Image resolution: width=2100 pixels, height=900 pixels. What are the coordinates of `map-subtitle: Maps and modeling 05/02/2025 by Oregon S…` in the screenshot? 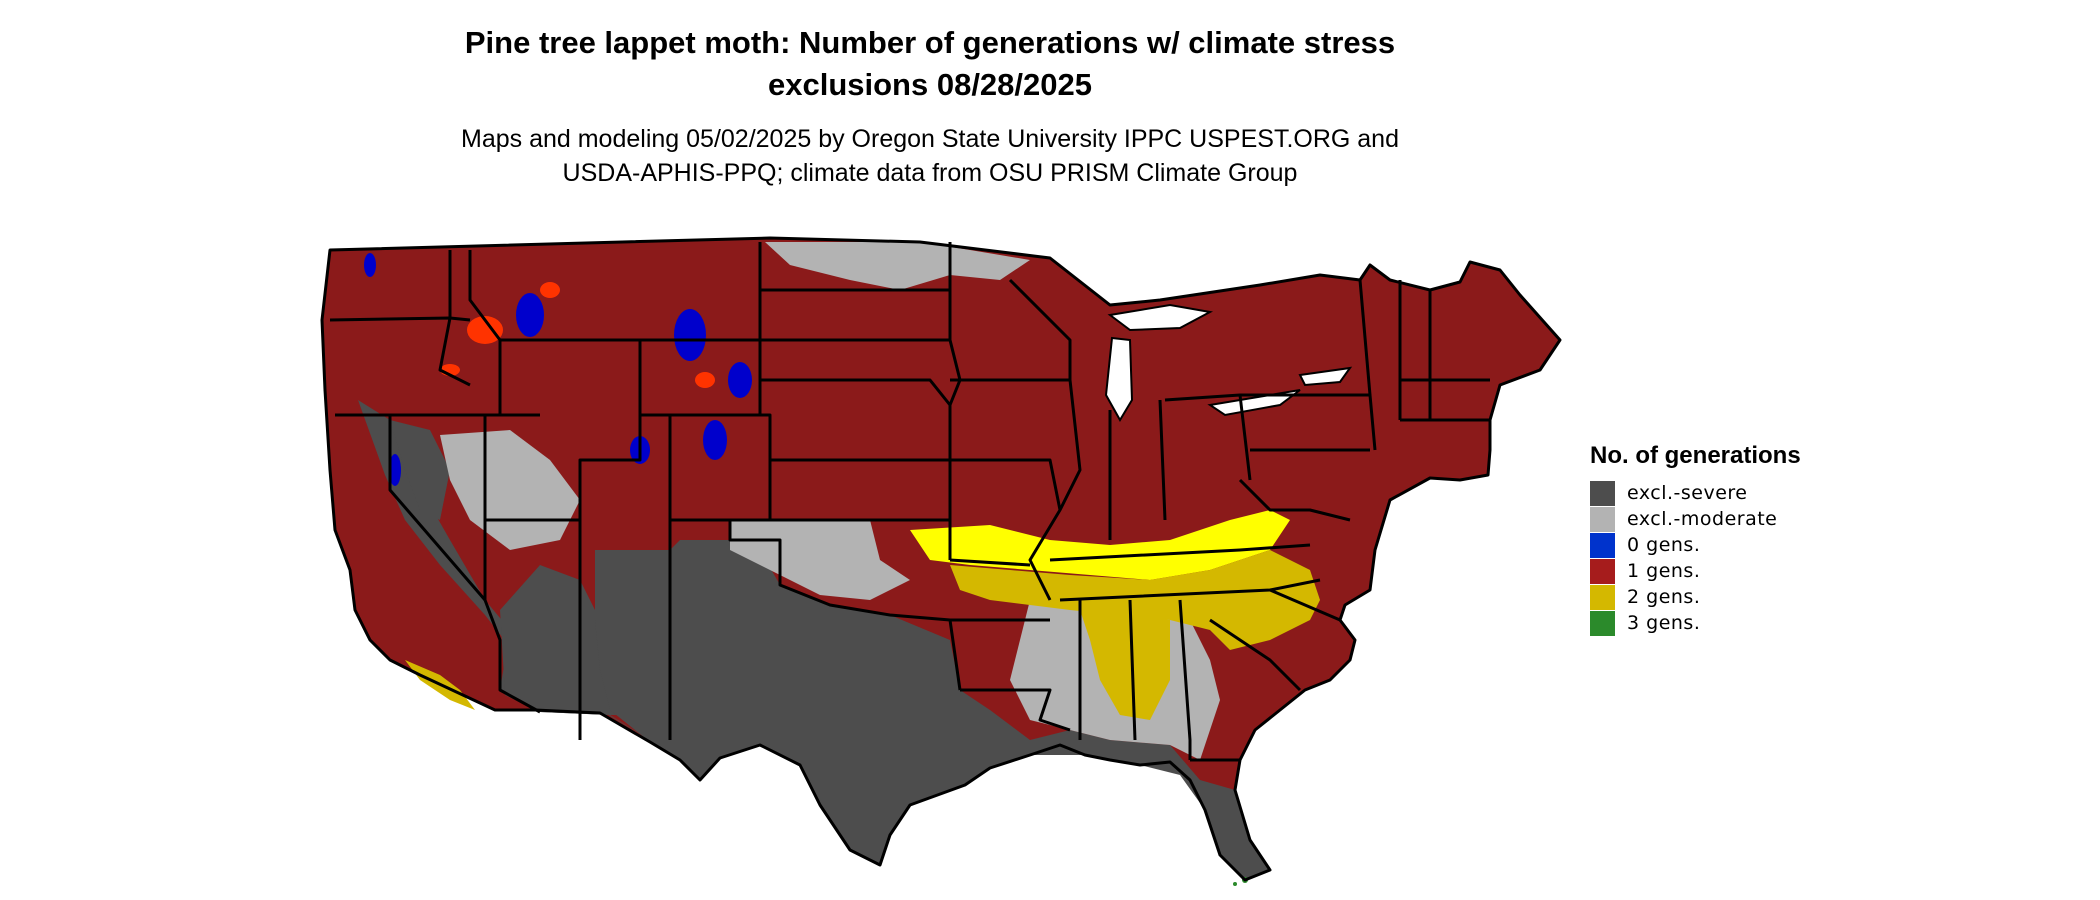 It's located at (930, 156).